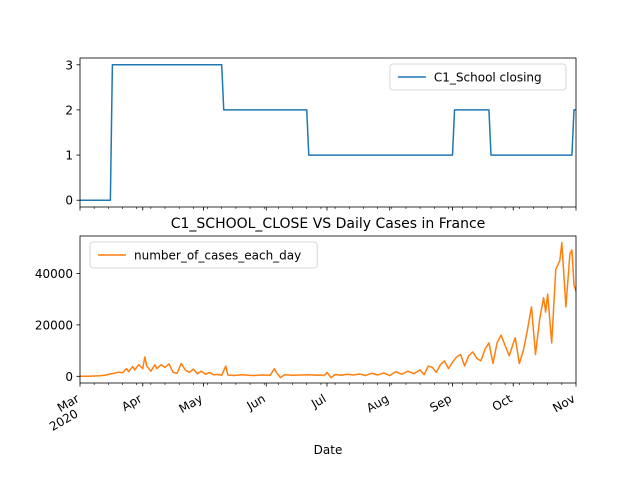 Image resolution: width=640 pixels, height=480 pixels. I want to click on x-tick-label: Jul, so click(318, 401).